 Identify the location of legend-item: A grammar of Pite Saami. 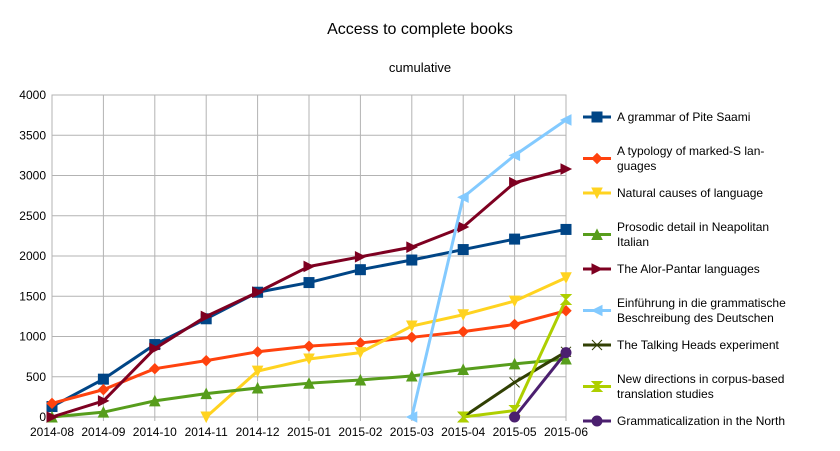
(666, 117).